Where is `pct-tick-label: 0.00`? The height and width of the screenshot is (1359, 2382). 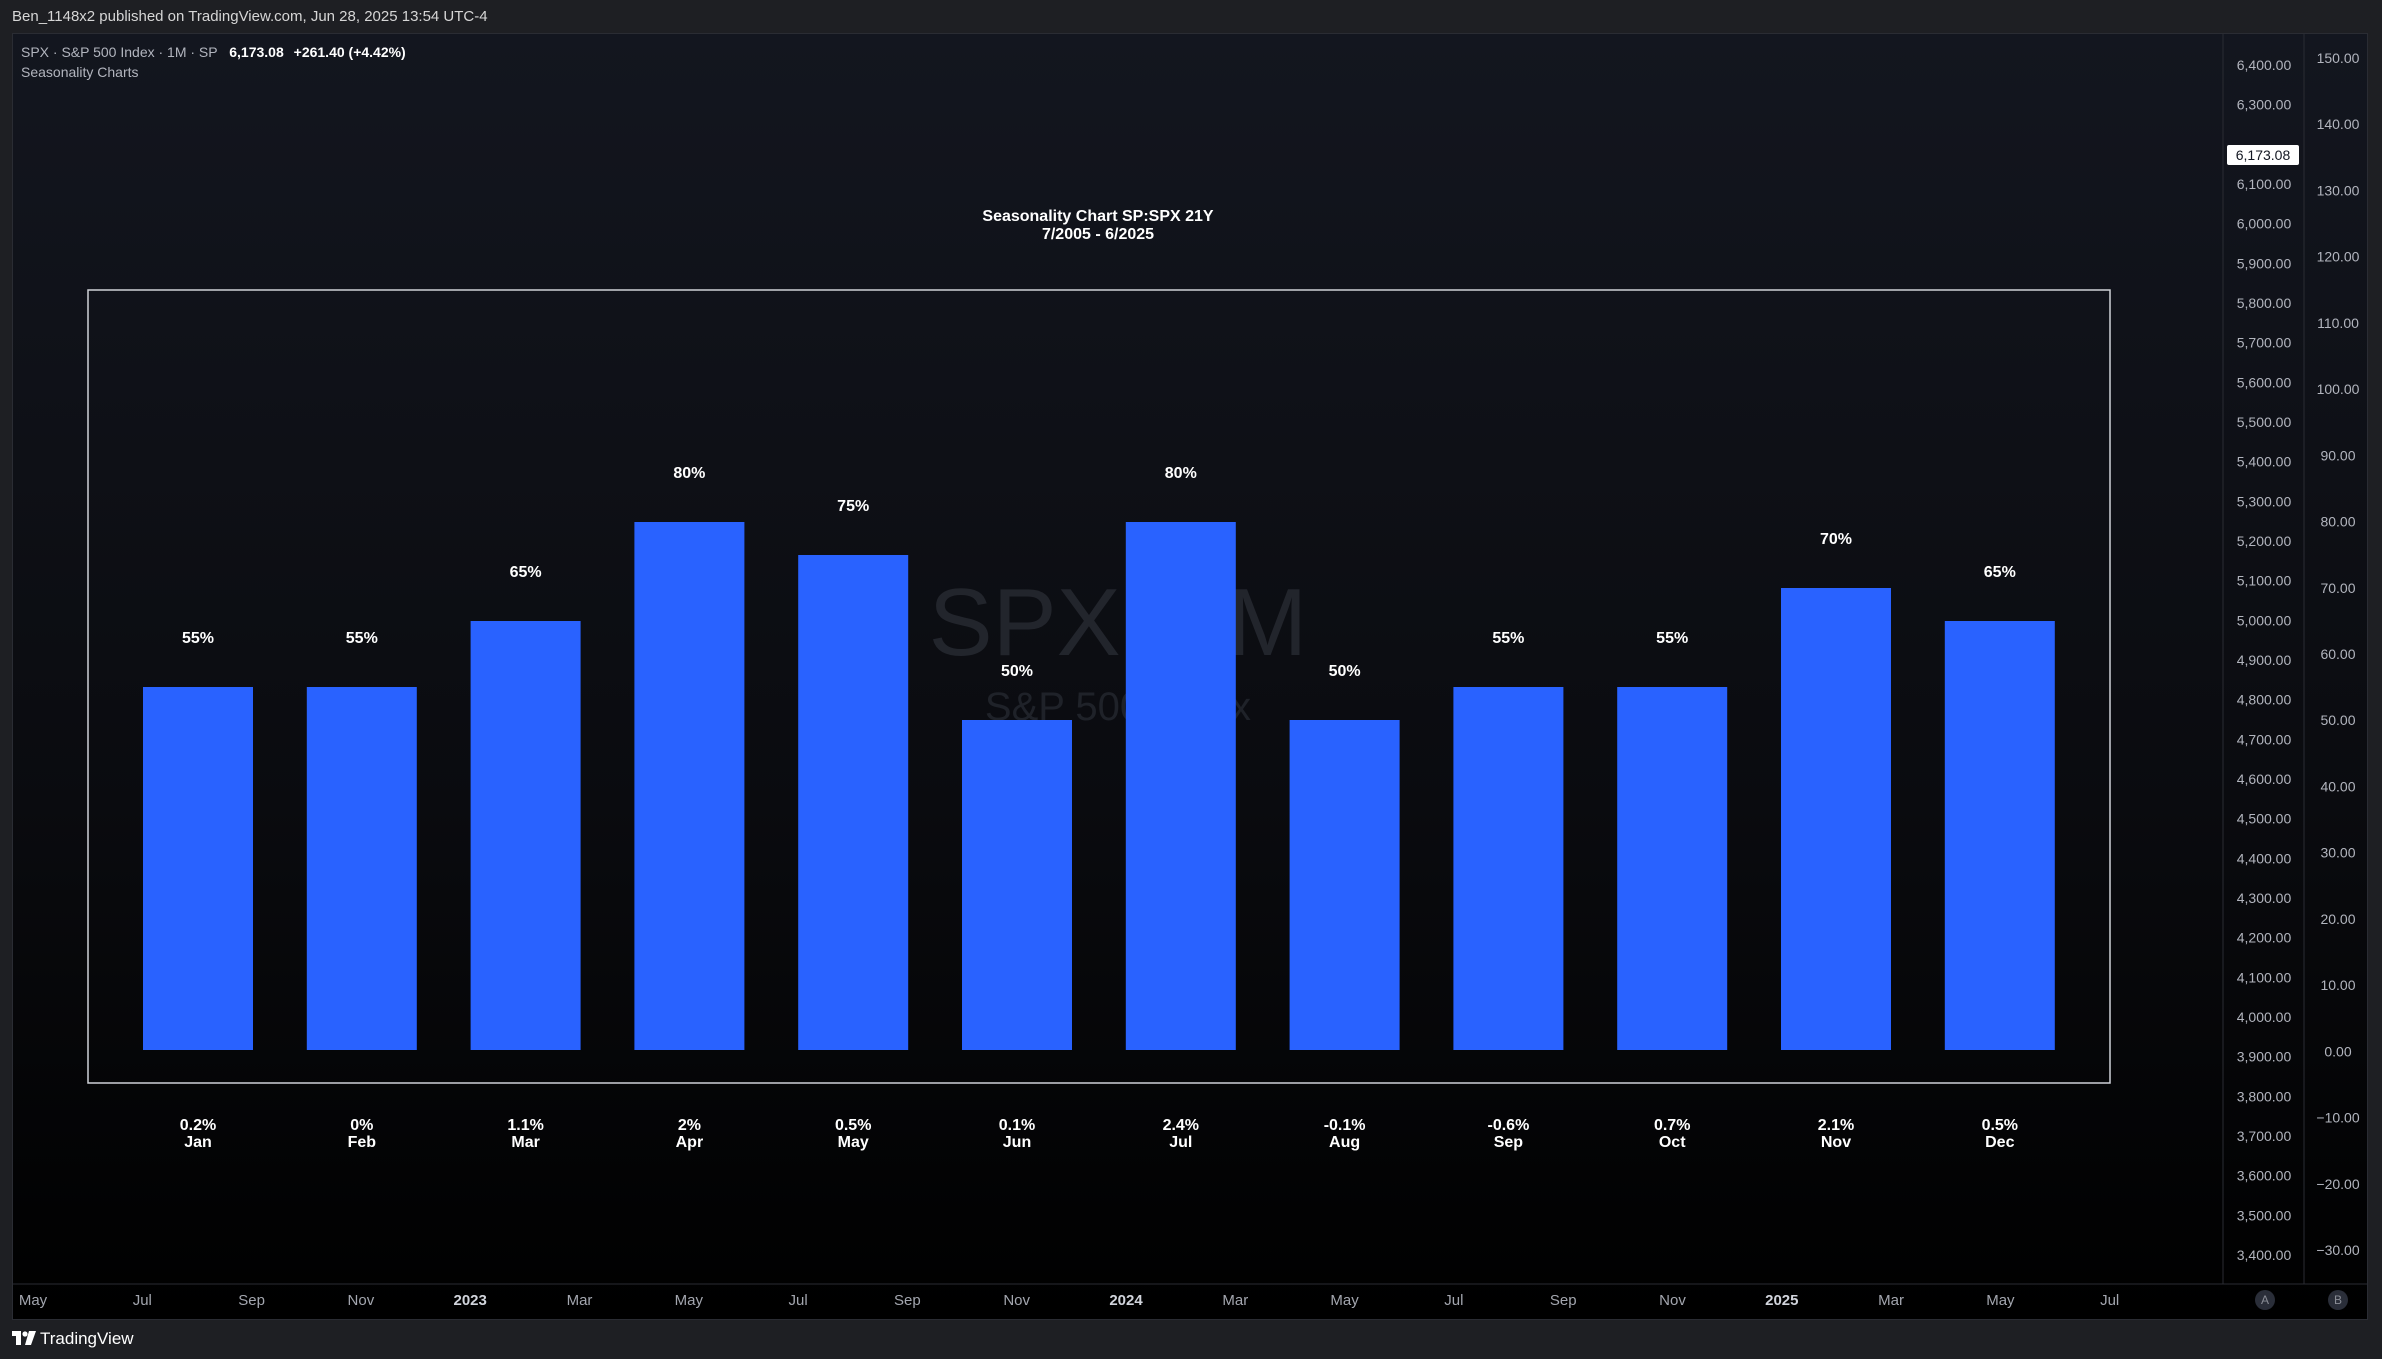
pct-tick-label: 0.00 is located at coordinates (2337, 1051).